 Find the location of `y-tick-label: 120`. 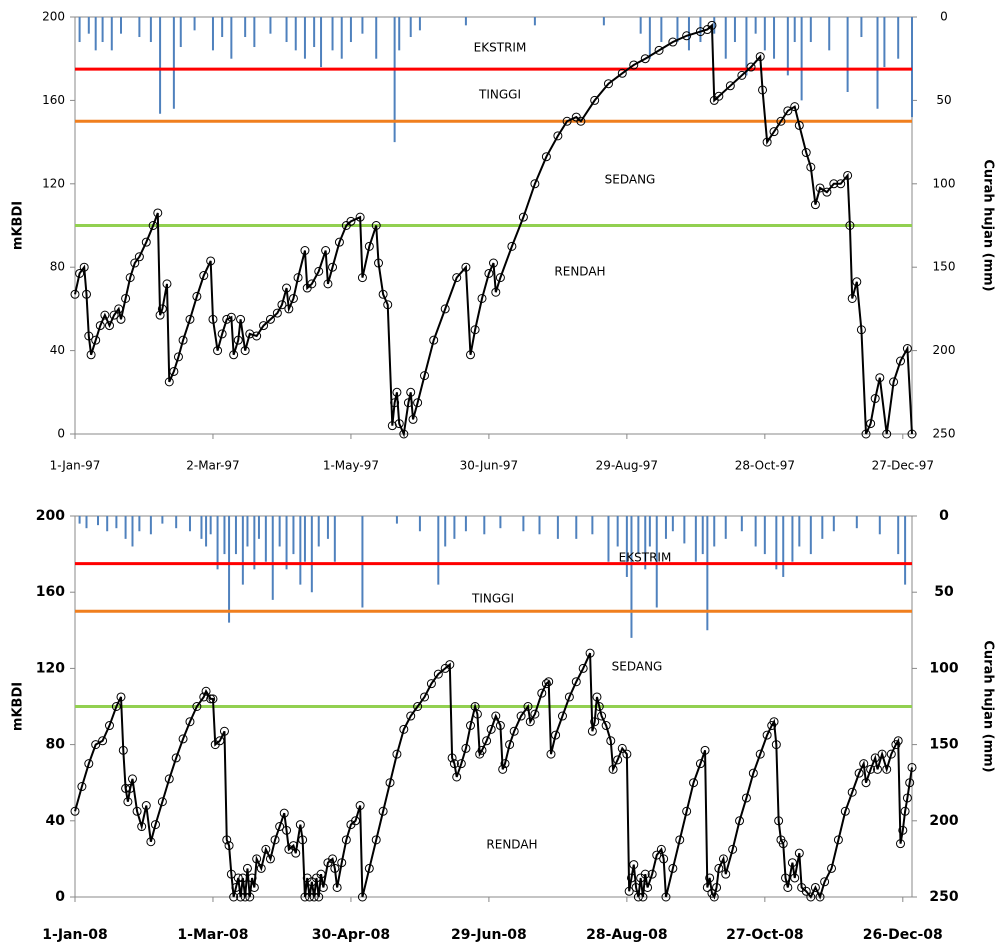

y-tick-label: 120 is located at coordinates (53, 183).